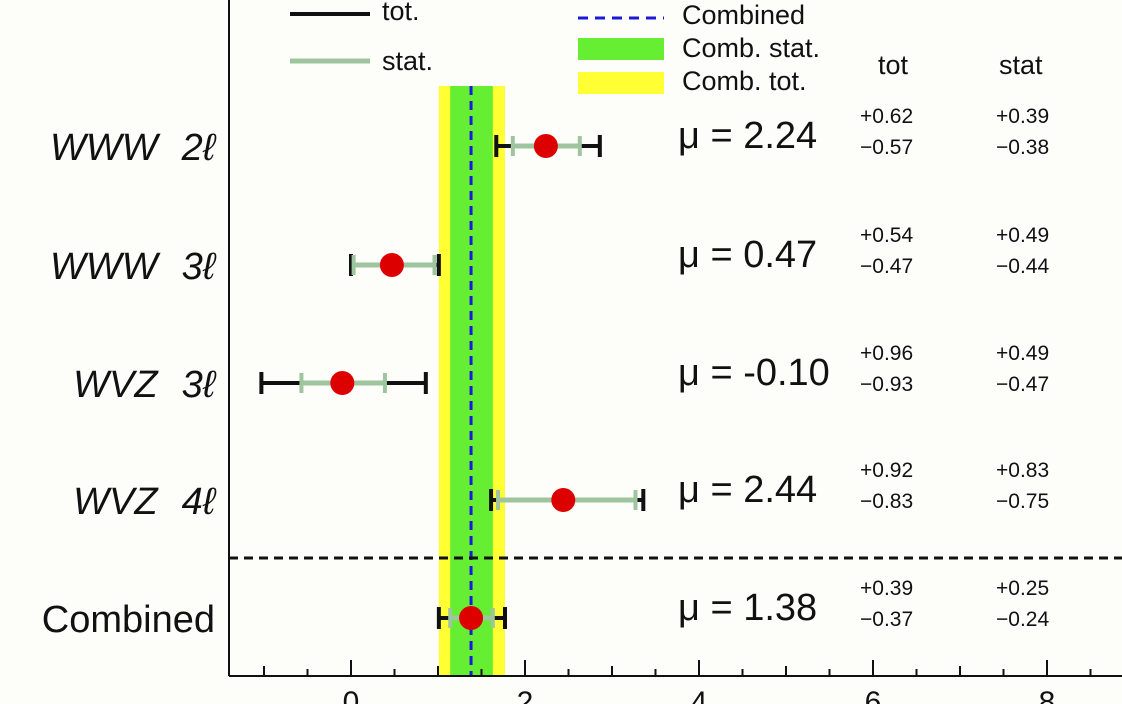 This screenshot has height=704, width=1122. Describe the element at coordinates (747, 136) in the screenshot. I see `mu-value: μ = 2.24` at that location.